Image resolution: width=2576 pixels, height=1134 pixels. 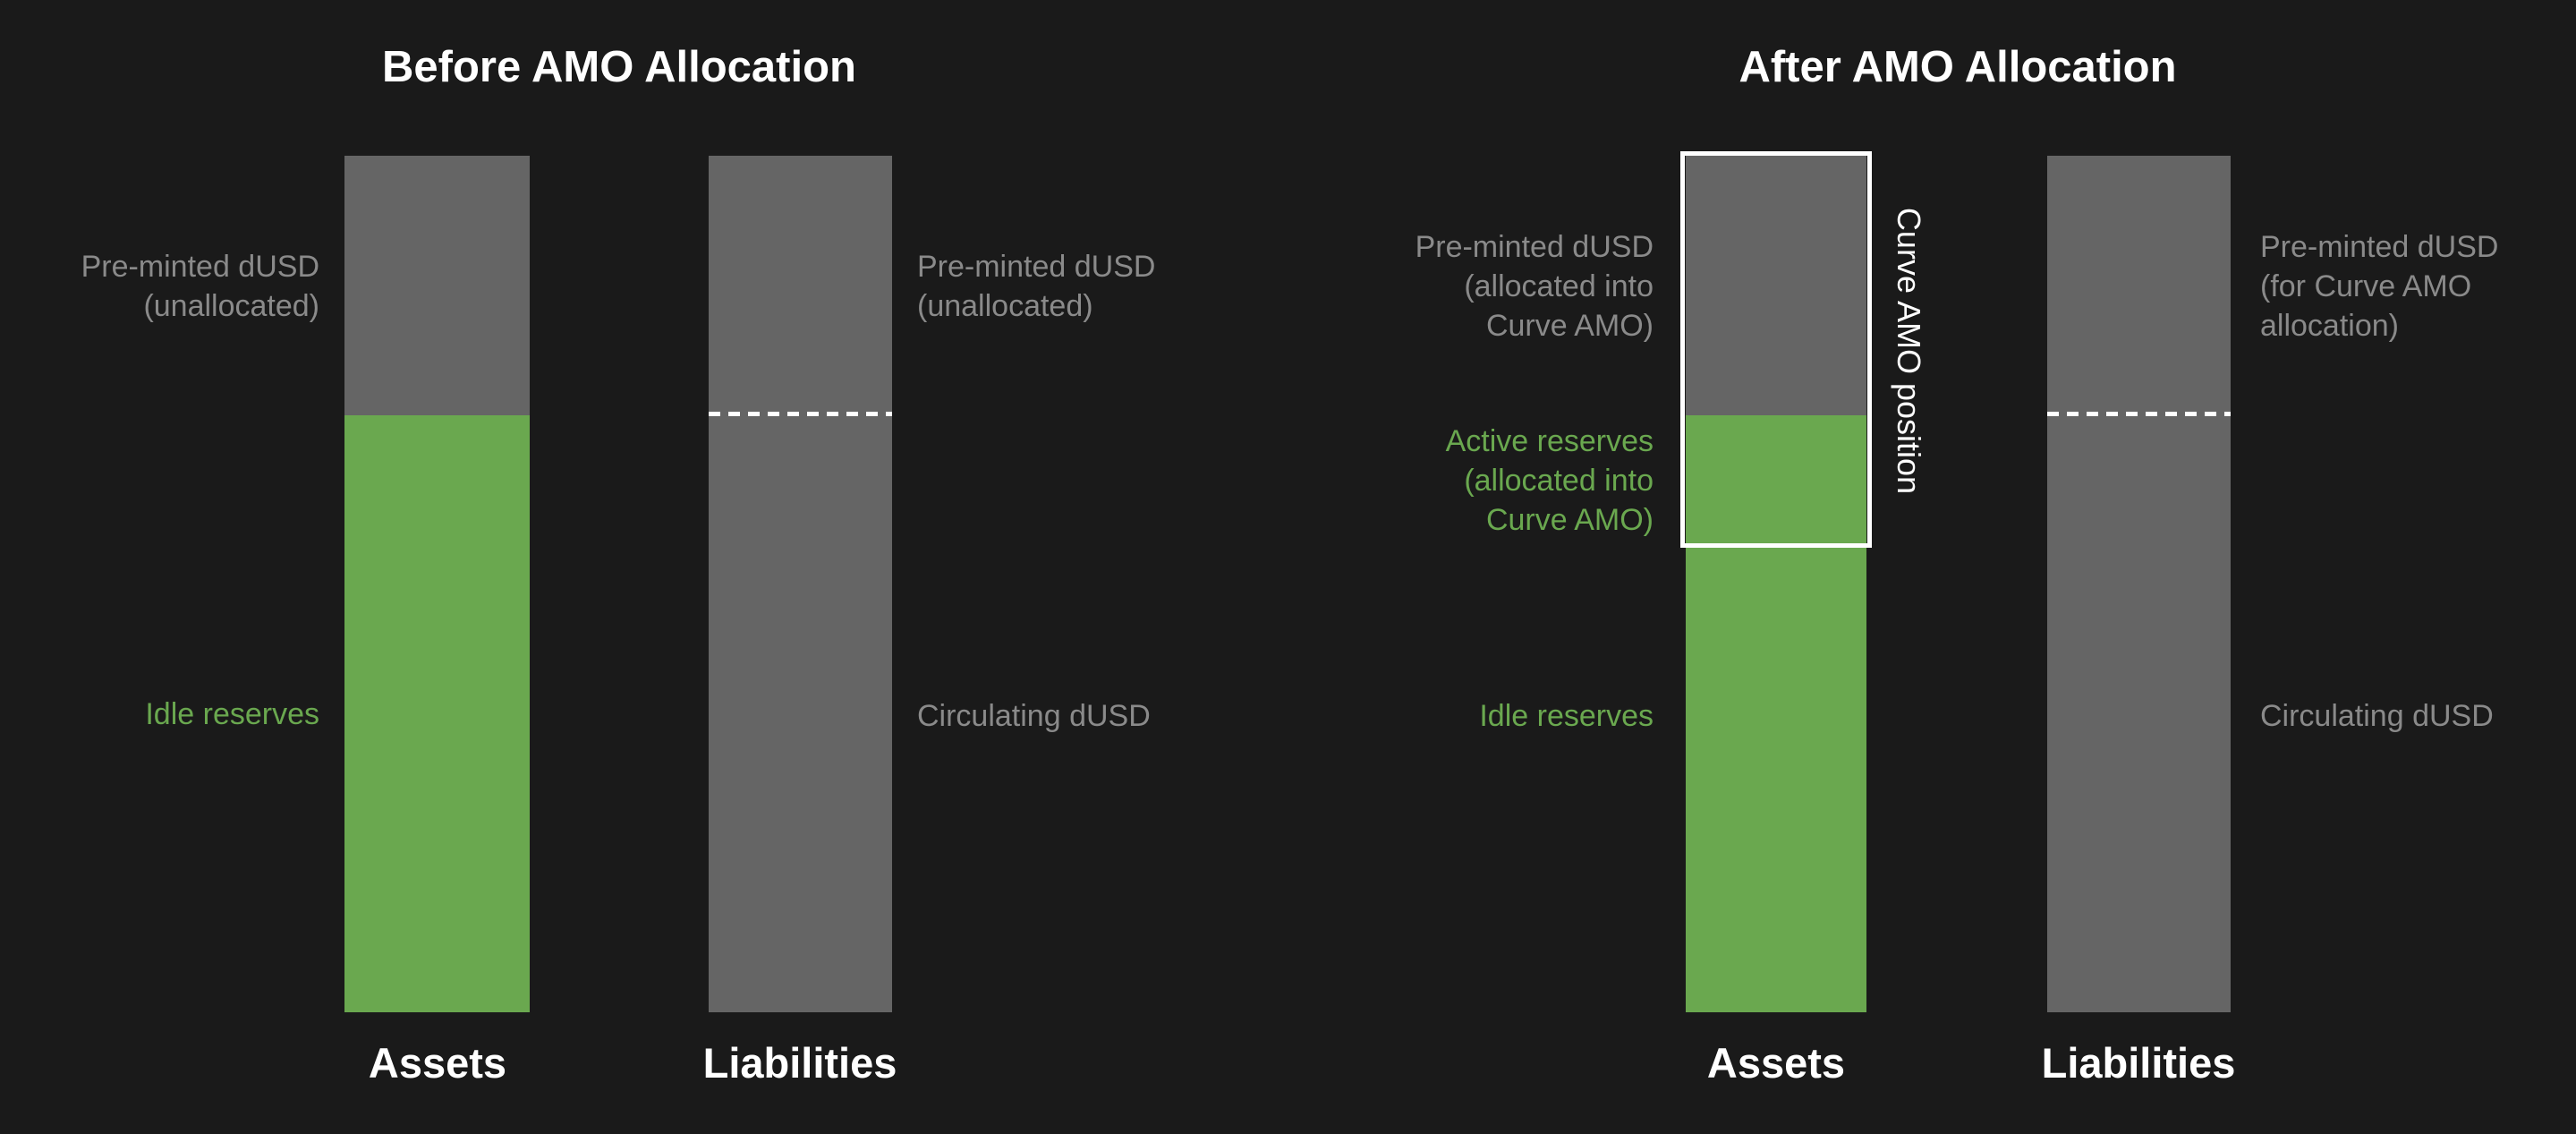 I want to click on before-assets-idle-label: Idle reserves, so click(x=232, y=714).